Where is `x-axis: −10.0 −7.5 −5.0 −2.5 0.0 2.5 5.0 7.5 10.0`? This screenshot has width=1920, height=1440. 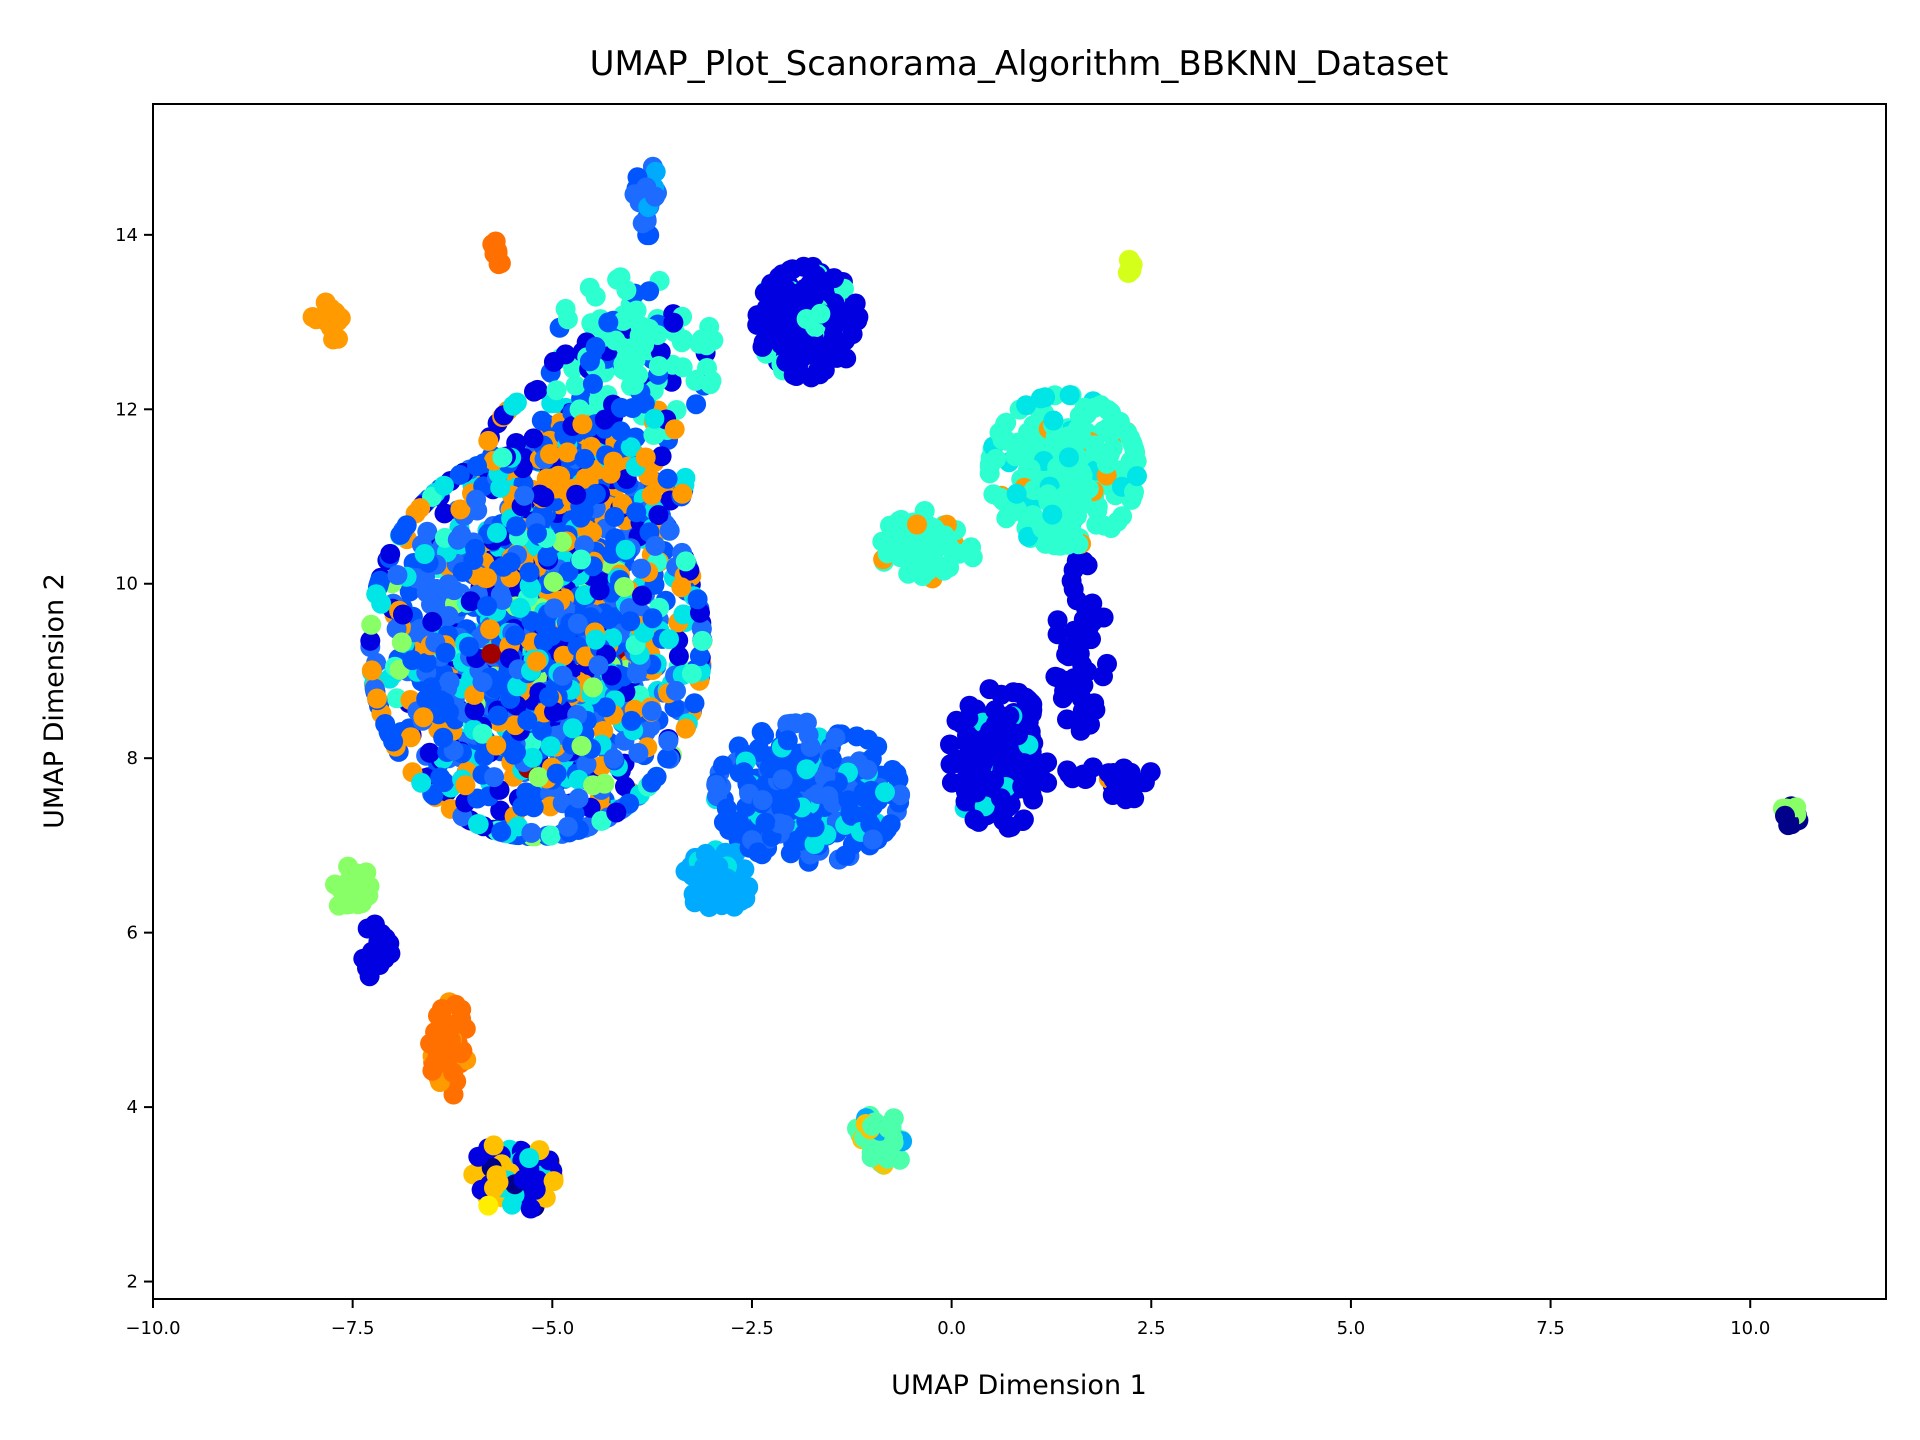 x-axis: −10.0 −7.5 −5.0 −2.5 0.0 2.5 5.0 7.5 10.0 is located at coordinates (947, 1319).